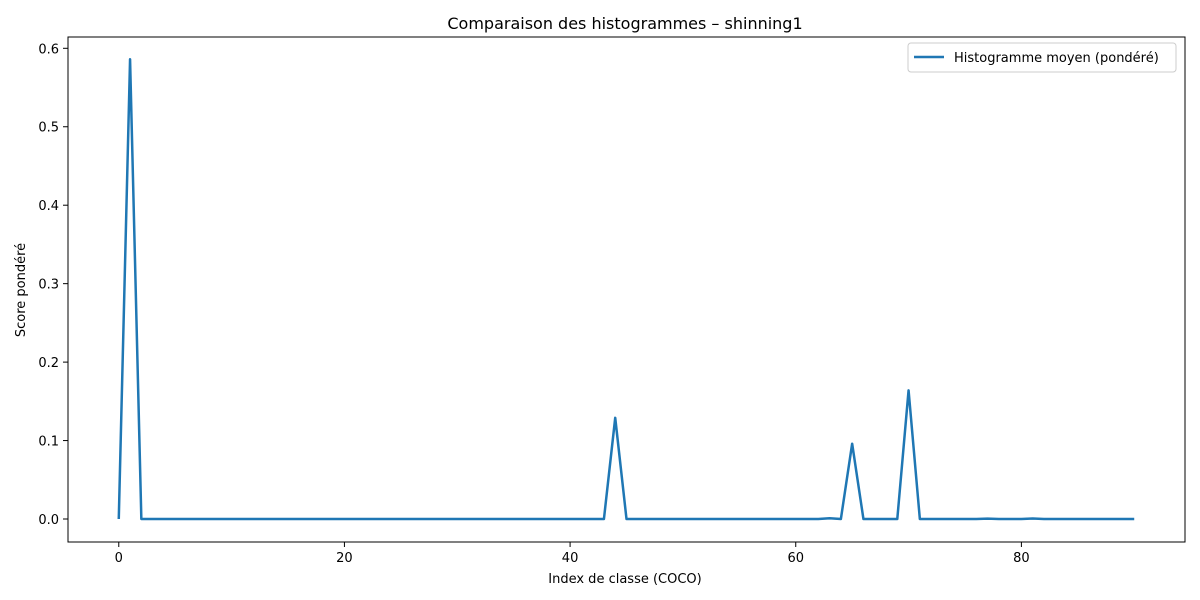 The width and height of the screenshot is (1200, 600). Describe the element at coordinates (624, 579) in the screenshot. I see `x-axis-label: Index de classe (COCO)` at that location.